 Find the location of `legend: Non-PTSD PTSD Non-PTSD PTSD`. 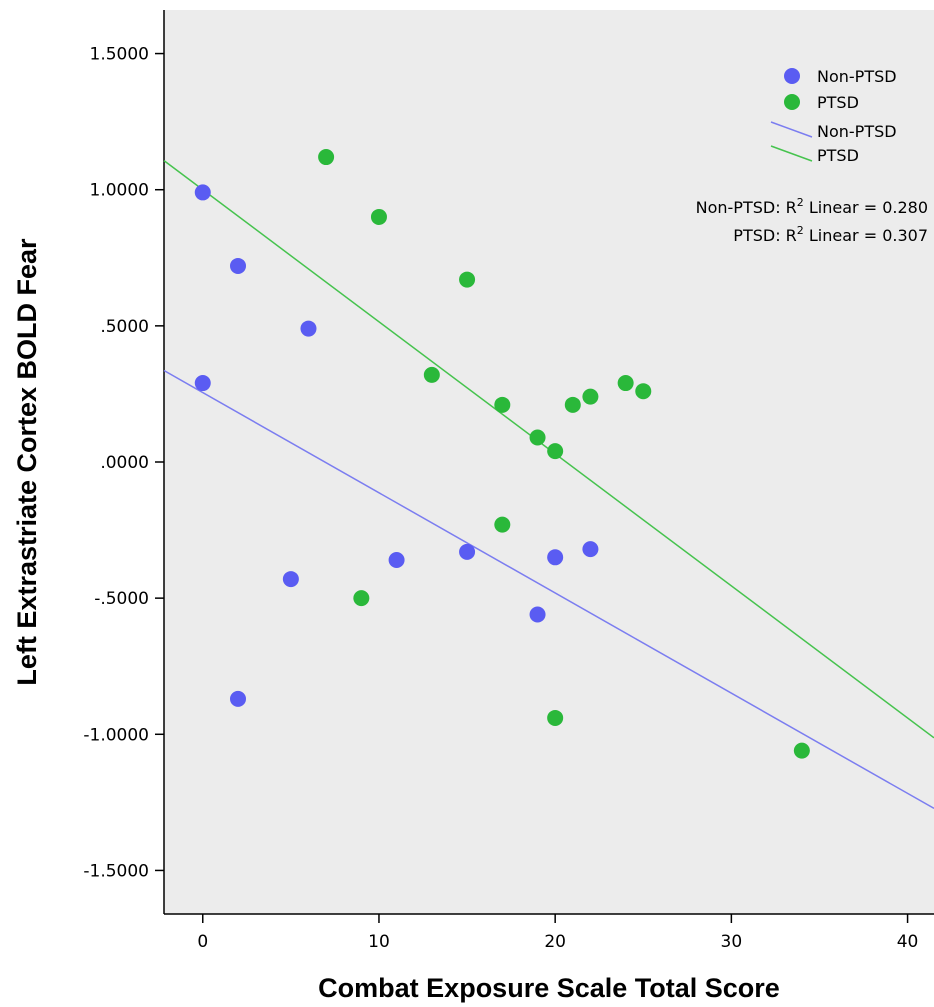

legend: Non-PTSD PTSD Non-PTSD PTSD is located at coordinates (833, 116).